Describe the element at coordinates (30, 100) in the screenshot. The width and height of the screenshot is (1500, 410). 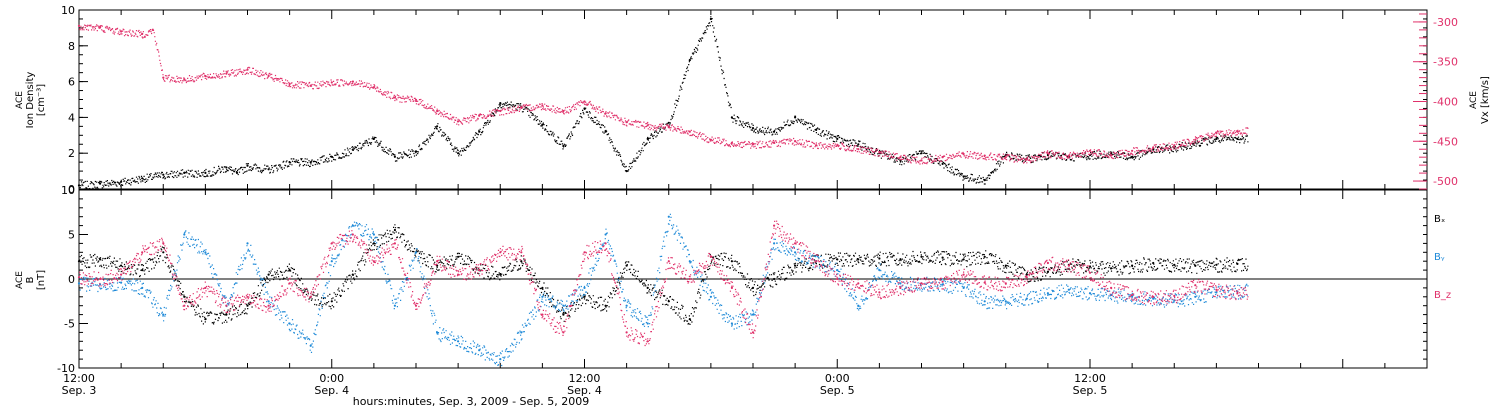
I see `density-axis-label: Ion Density` at that location.